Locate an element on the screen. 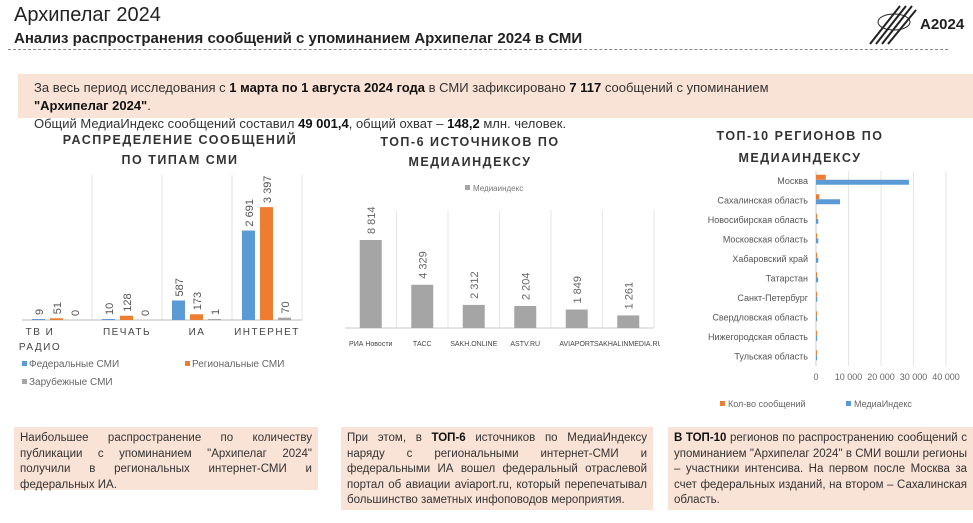 The image size is (973, 523). legend-label: Кол-во сообщений is located at coordinates (767, 404).